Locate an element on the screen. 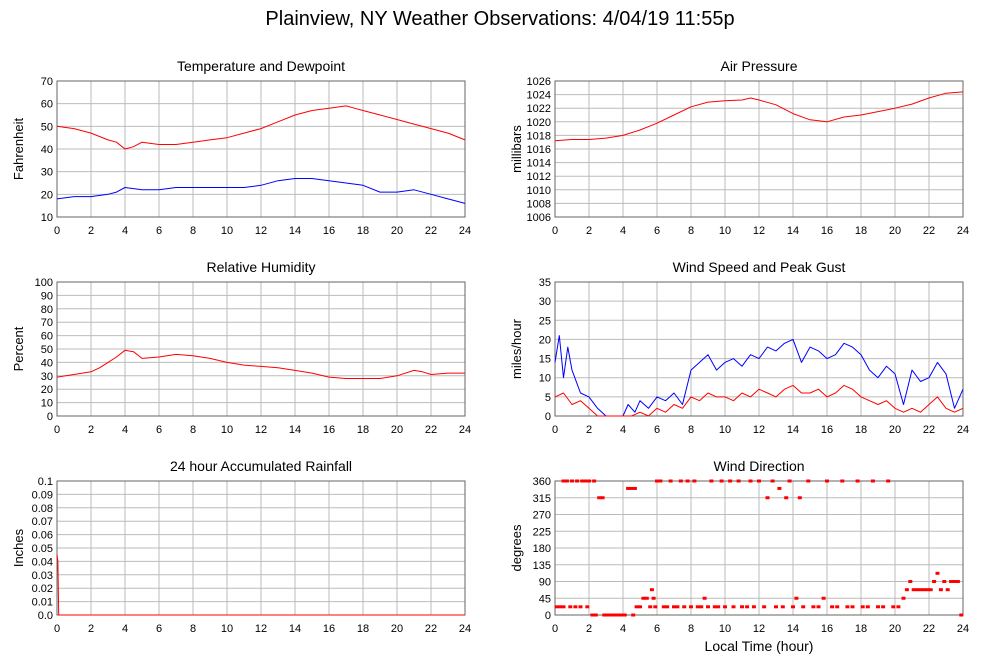 The height and width of the screenshot is (660, 1000). humidity-ytick-label: 70 is located at coordinates (47, 323).